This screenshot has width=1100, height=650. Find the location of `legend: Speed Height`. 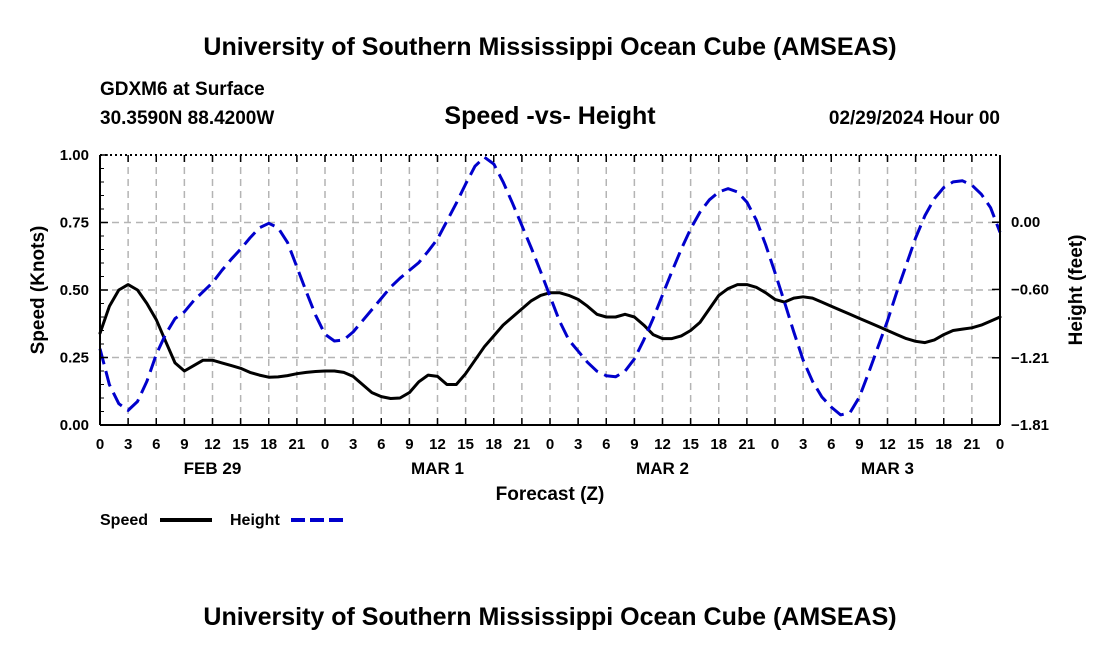

legend: Speed Height is located at coordinates (221, 520).